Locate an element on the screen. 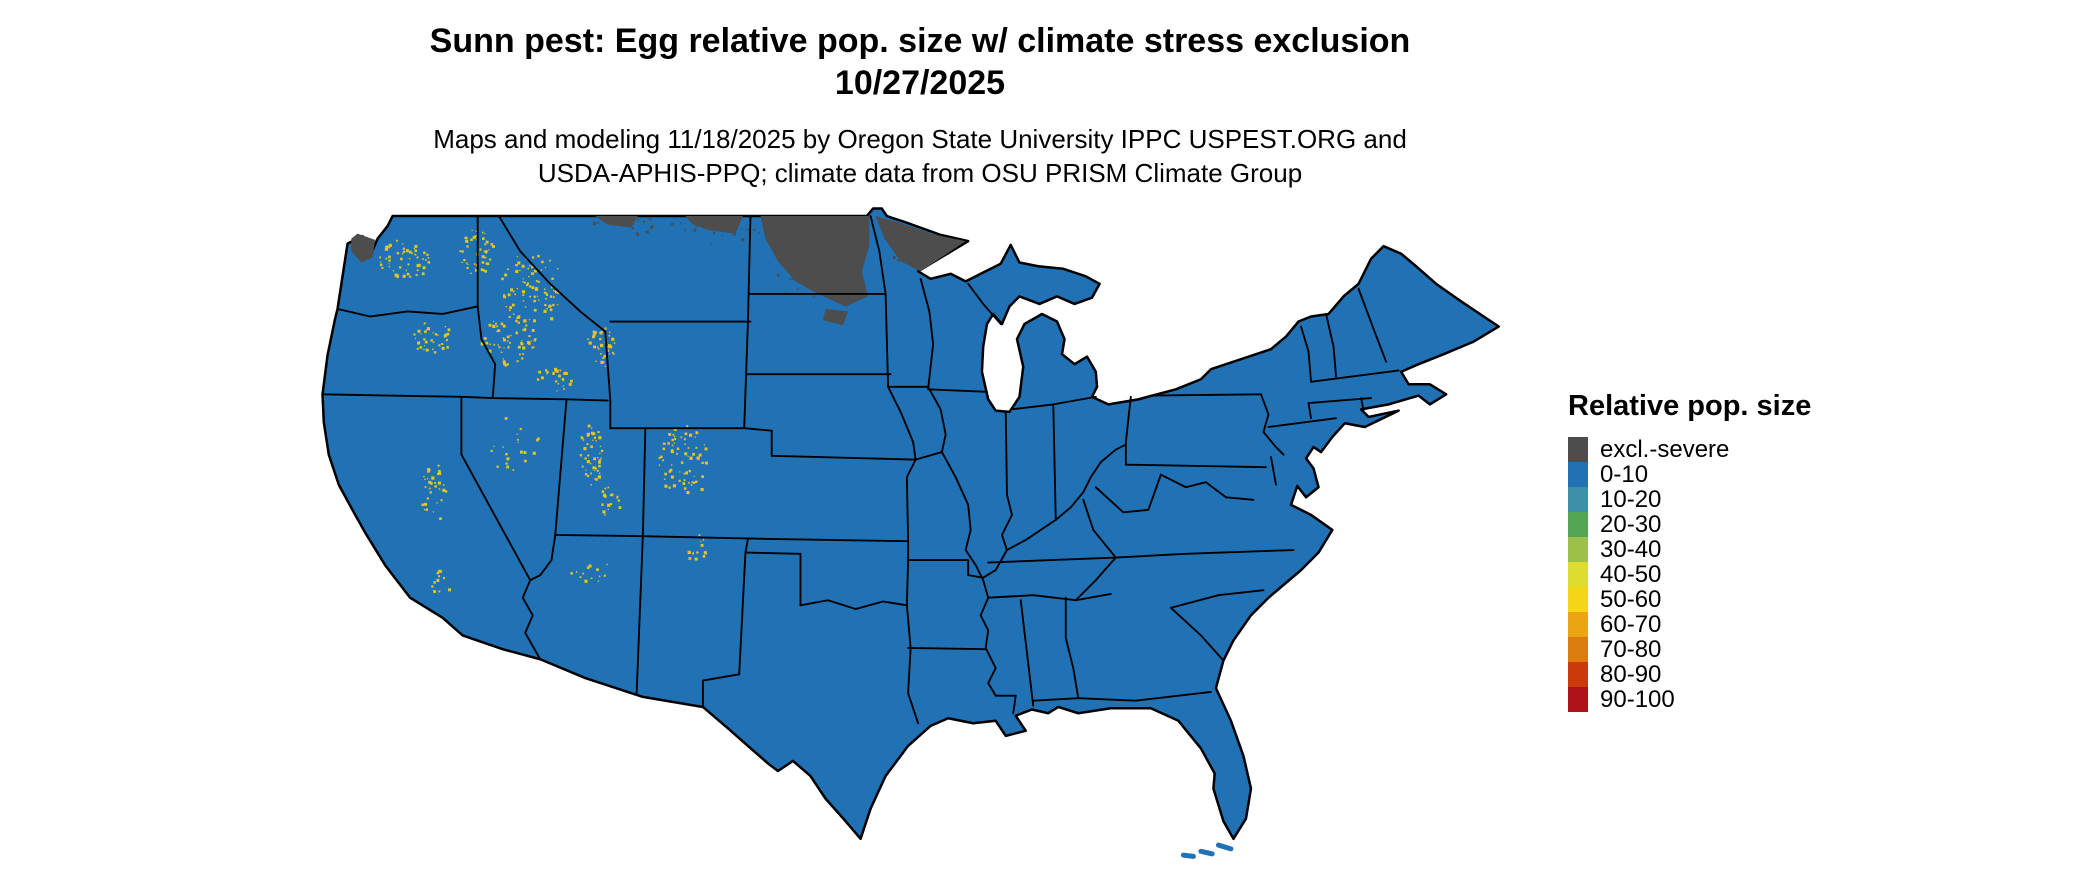 The image size is (2100, 892). legend-title: Relative pop. size is located at coordinates (1690, 406).